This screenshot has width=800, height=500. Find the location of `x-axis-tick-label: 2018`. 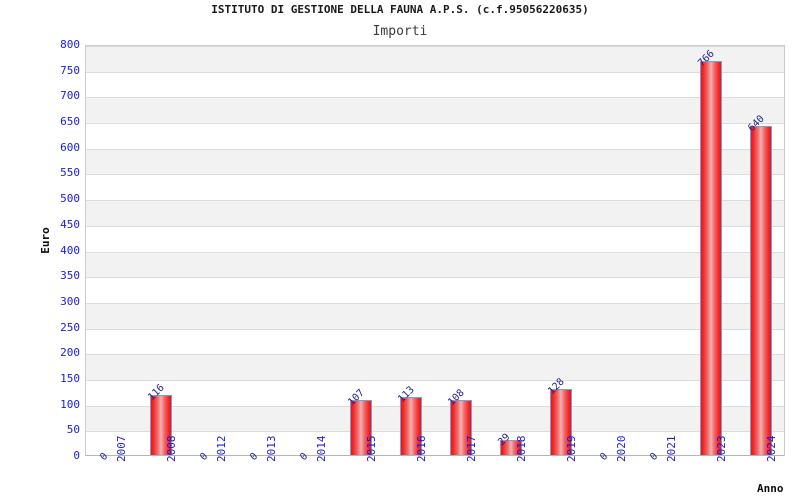

x-axis-tick-label: 2018 is located at coordinates (521, 449).